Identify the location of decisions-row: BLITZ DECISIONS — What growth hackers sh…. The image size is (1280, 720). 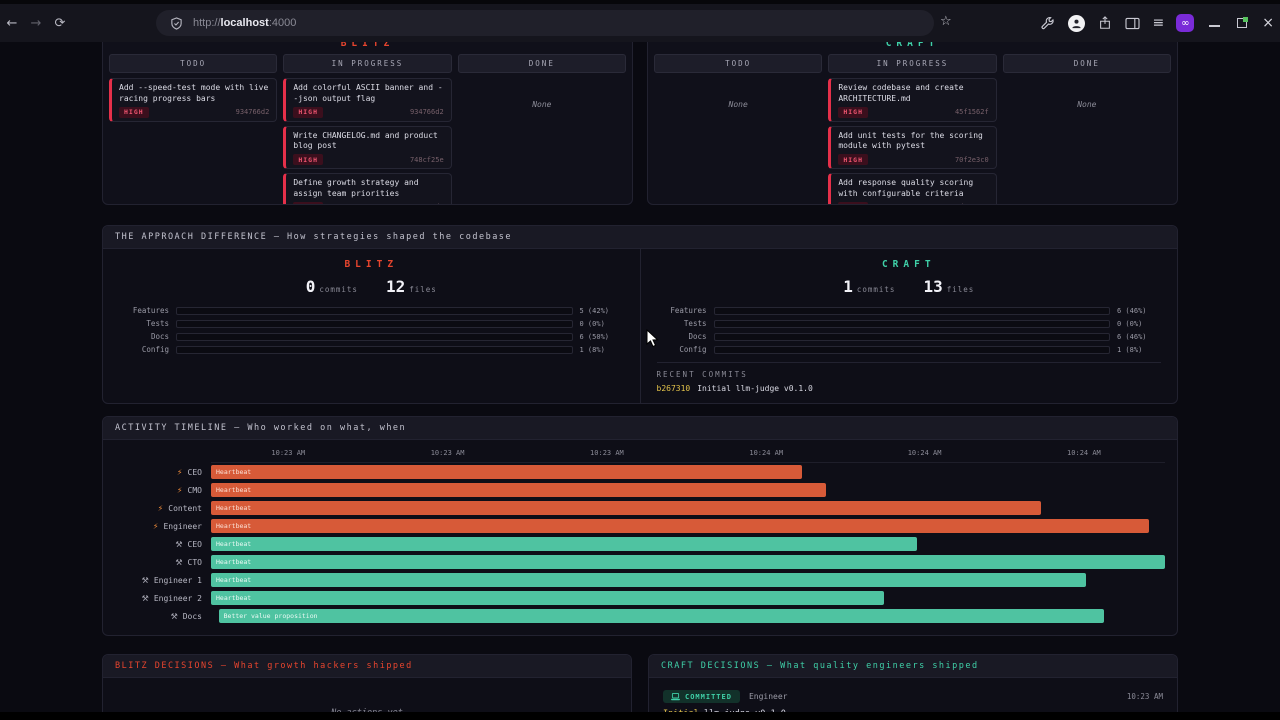
(640, 683).